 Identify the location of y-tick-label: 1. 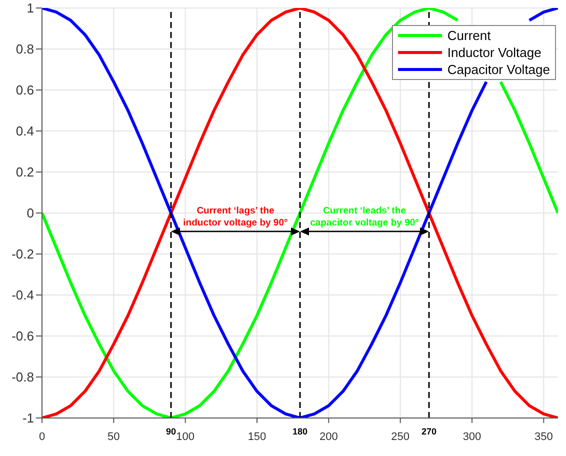
(30, 8).